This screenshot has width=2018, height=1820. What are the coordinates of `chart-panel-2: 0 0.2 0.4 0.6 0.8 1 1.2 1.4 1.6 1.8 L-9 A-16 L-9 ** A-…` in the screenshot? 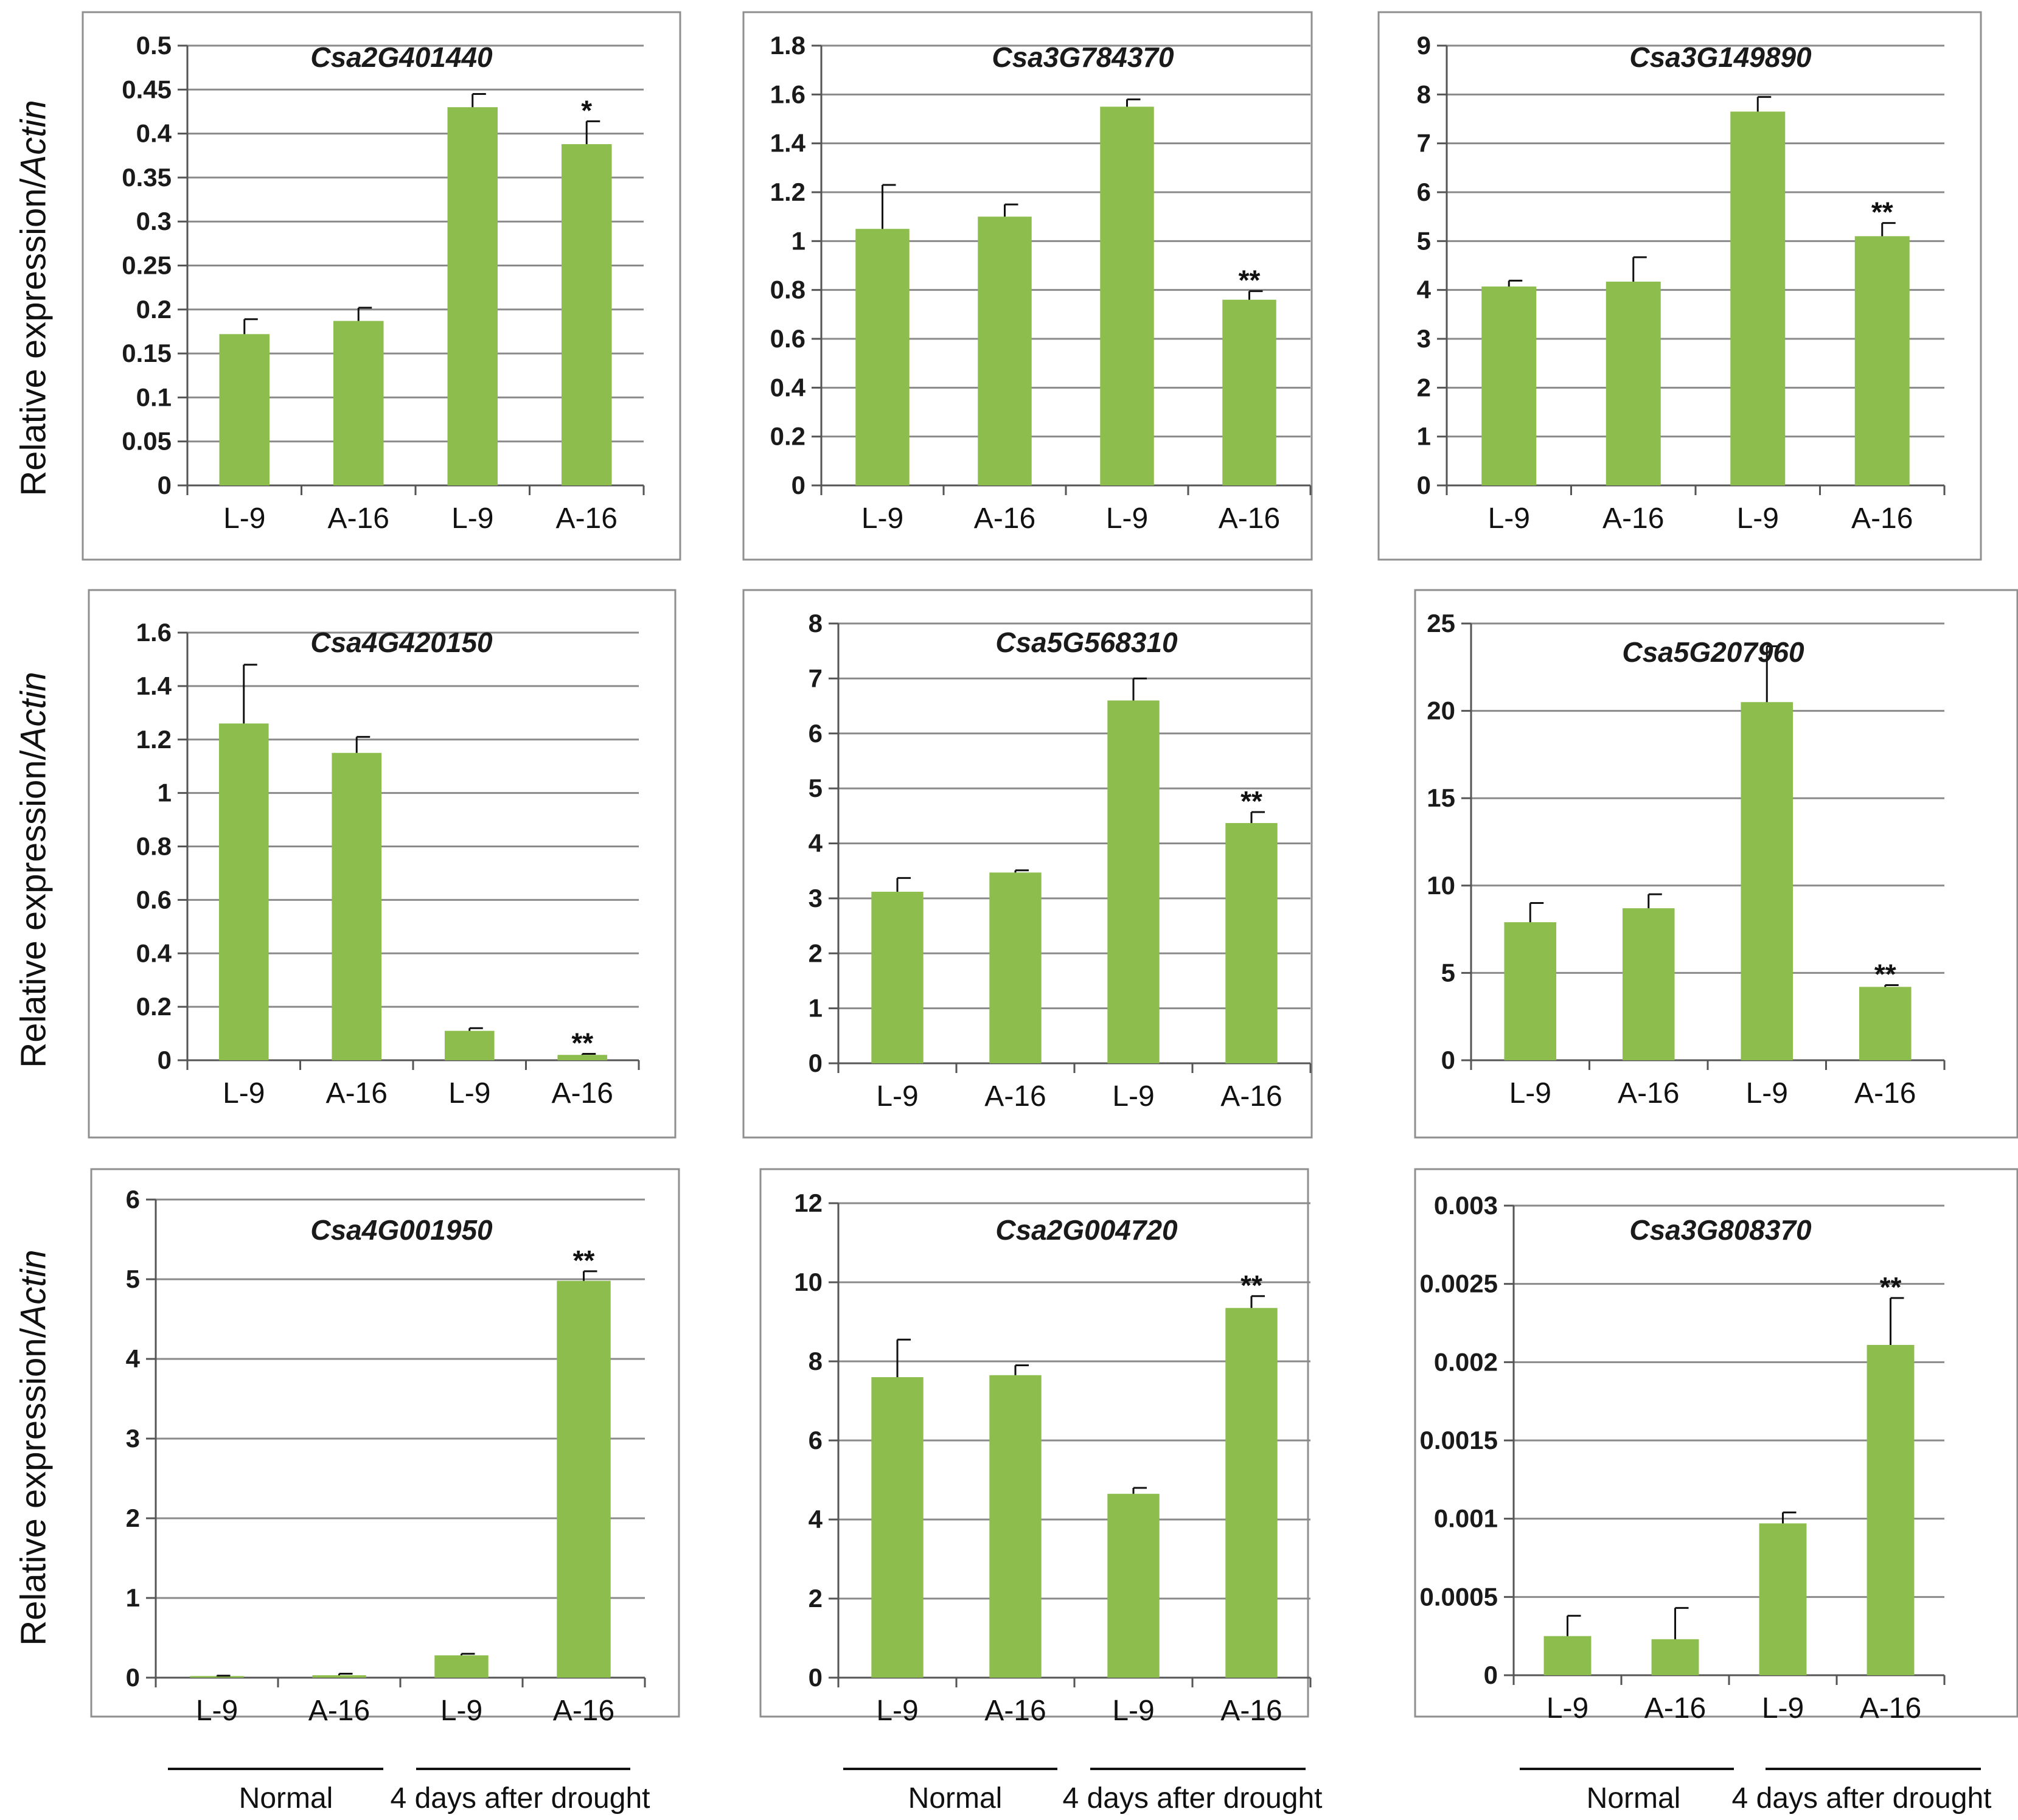 It's located at (1027, 286).